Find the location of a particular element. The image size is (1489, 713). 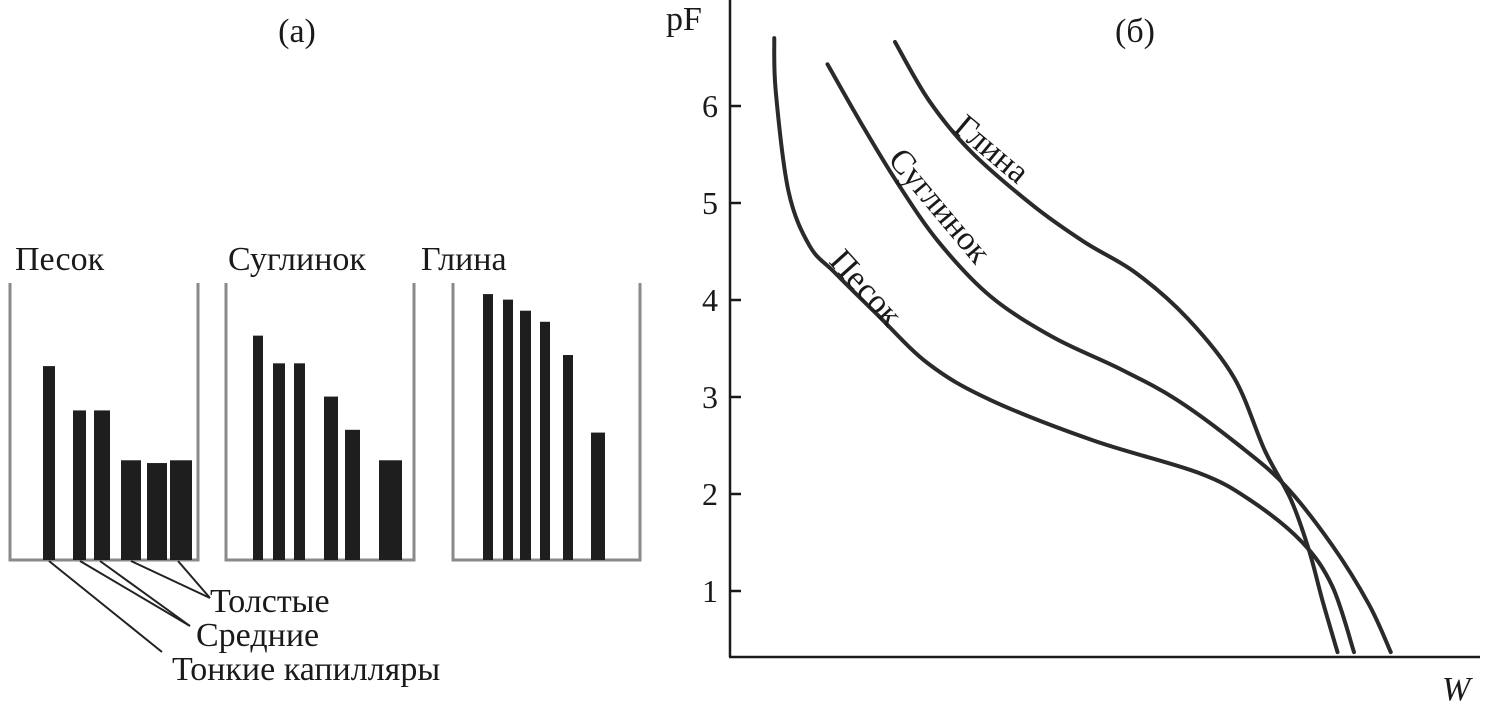

panel-b-title: (б) is located at coordinates (1135, 31).